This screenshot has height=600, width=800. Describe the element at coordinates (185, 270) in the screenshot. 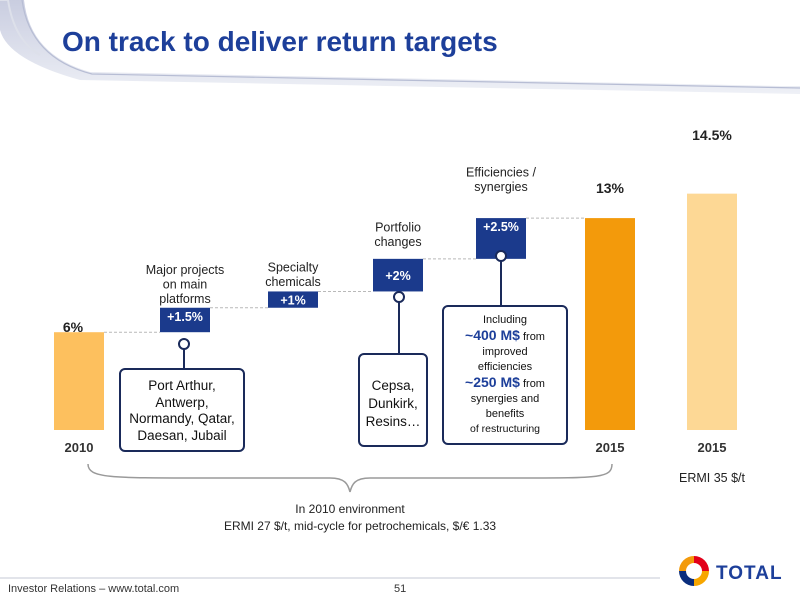

I see `step-label: Major projects` at that location.